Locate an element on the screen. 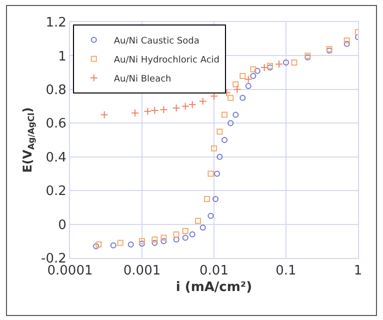 The height and width of the screenshot is (320, 383). x-tick-label: 0.001 is located at coordinates (142, 271).